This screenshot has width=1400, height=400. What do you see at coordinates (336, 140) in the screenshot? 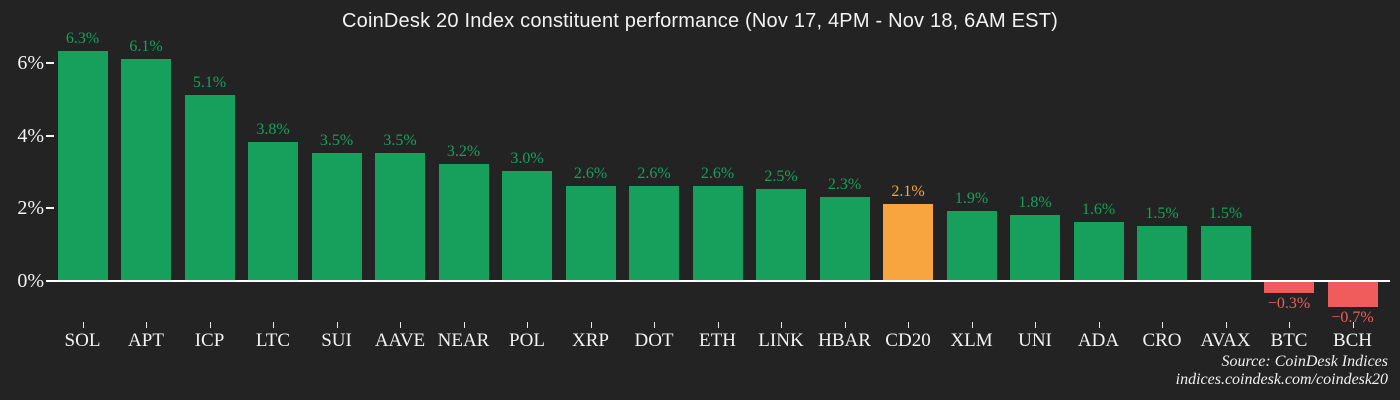
I see `bar-value-label-sui: 3.5%` at bounding box center [336, 140].